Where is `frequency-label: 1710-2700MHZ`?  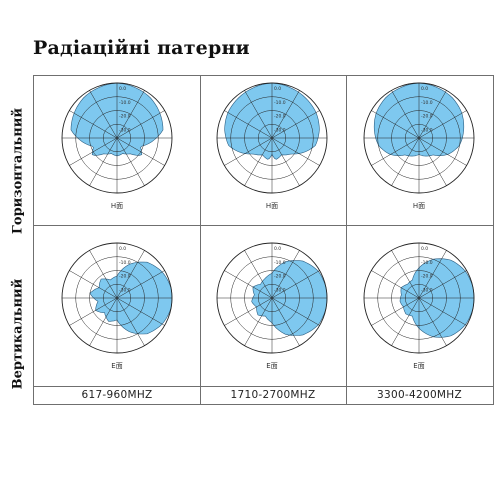 frequency-label: 1710-2700MHZ is located at coordinates (273, 395).